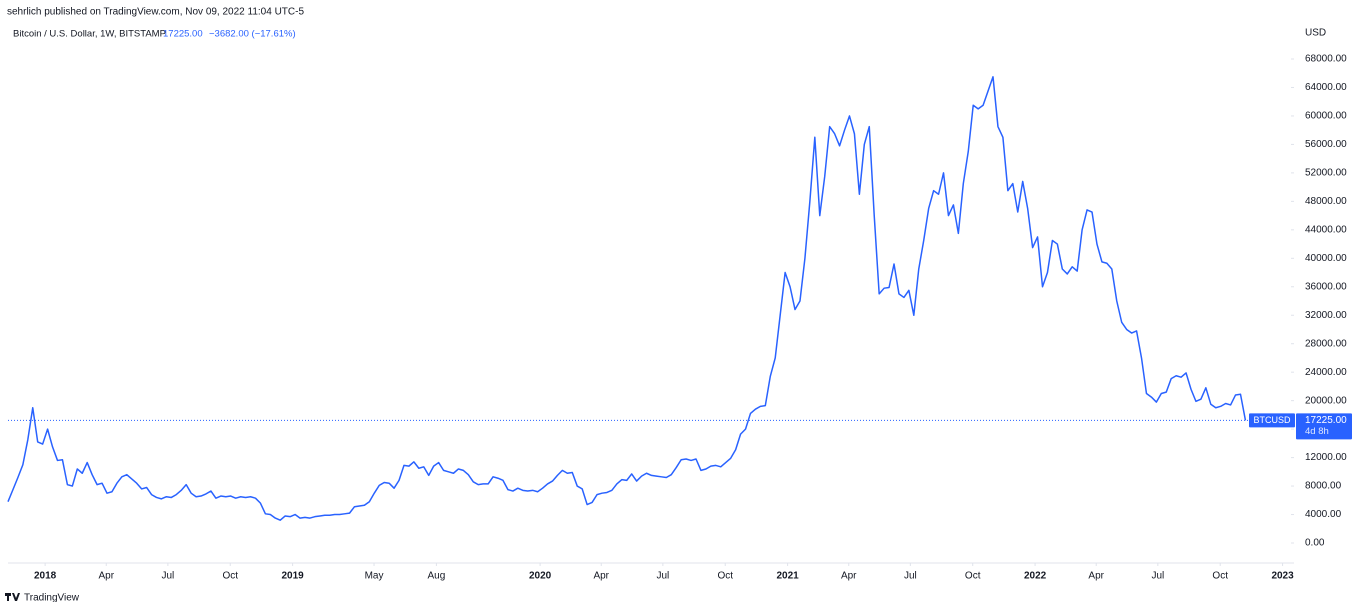  I want to click on y-tick-label: 40000.00, so click(1326, 258).